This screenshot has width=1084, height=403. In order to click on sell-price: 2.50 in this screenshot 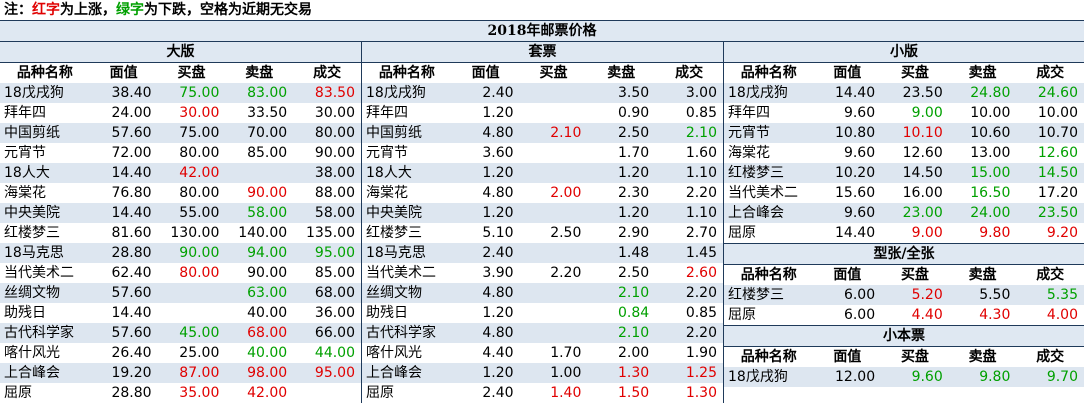, I will do `click(634, 273)`.